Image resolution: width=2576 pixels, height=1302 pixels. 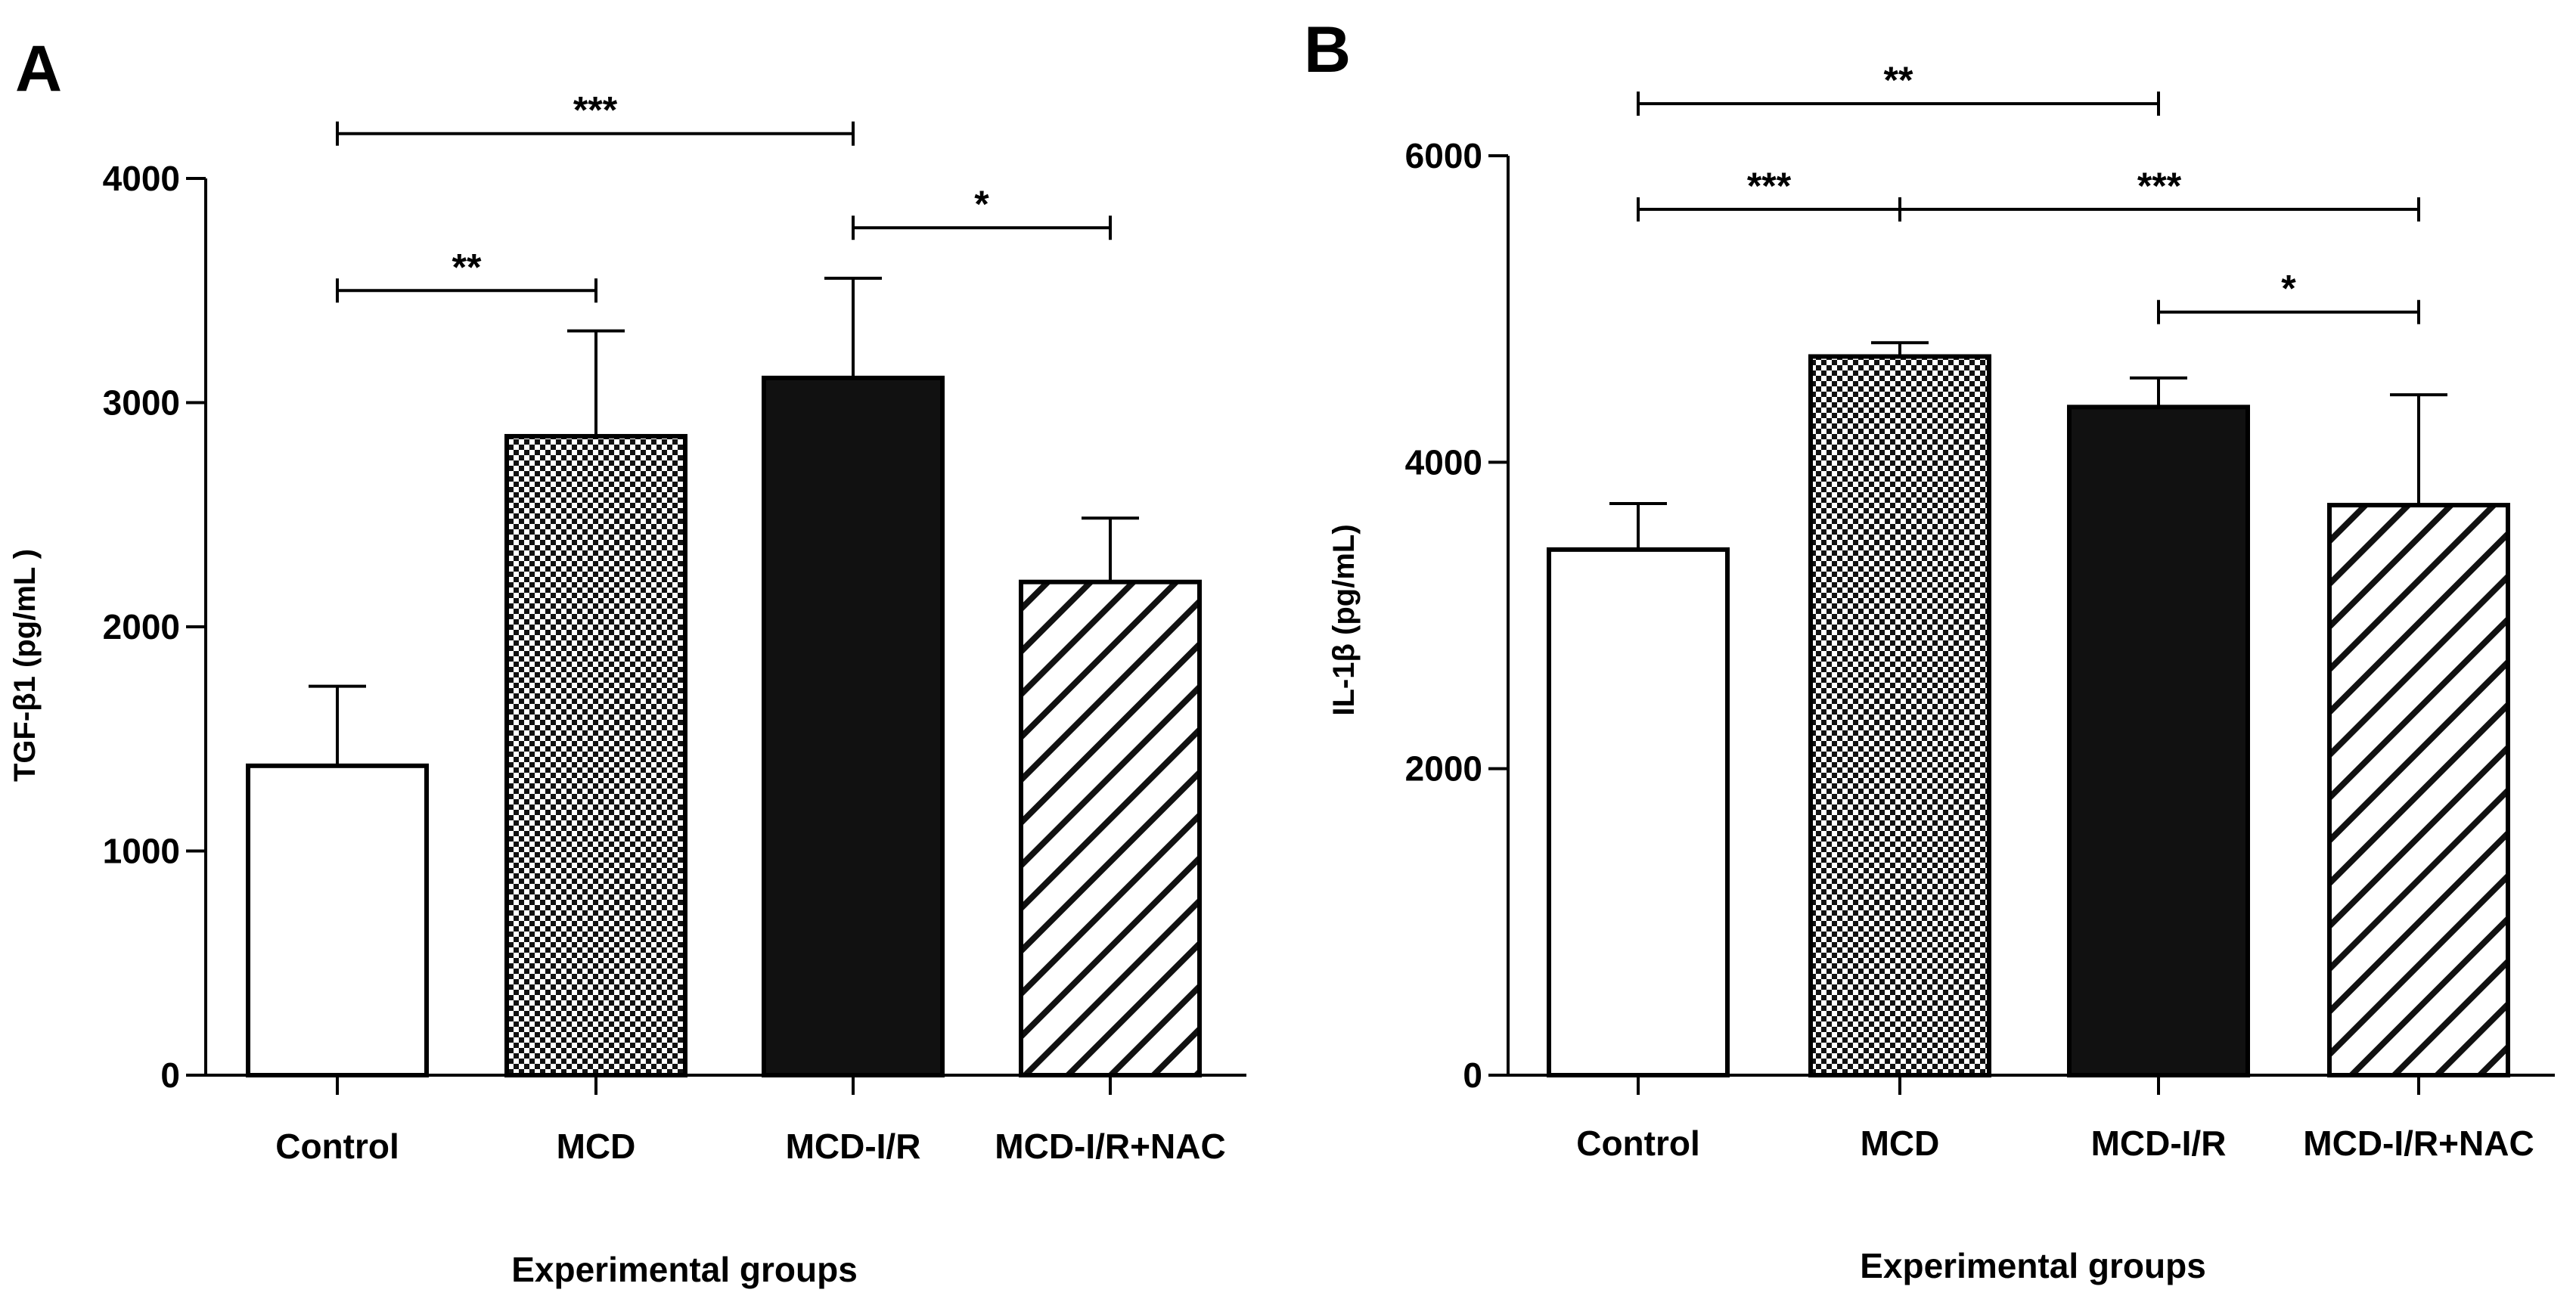 I want to click on panel-a-letter: A, so click(x=38, y=69).